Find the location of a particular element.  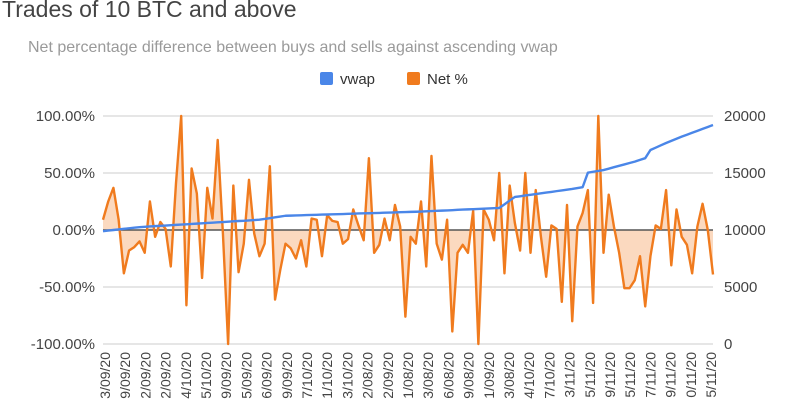

x-tick-label: 3/10/20 is located at coordinates (347, 375).